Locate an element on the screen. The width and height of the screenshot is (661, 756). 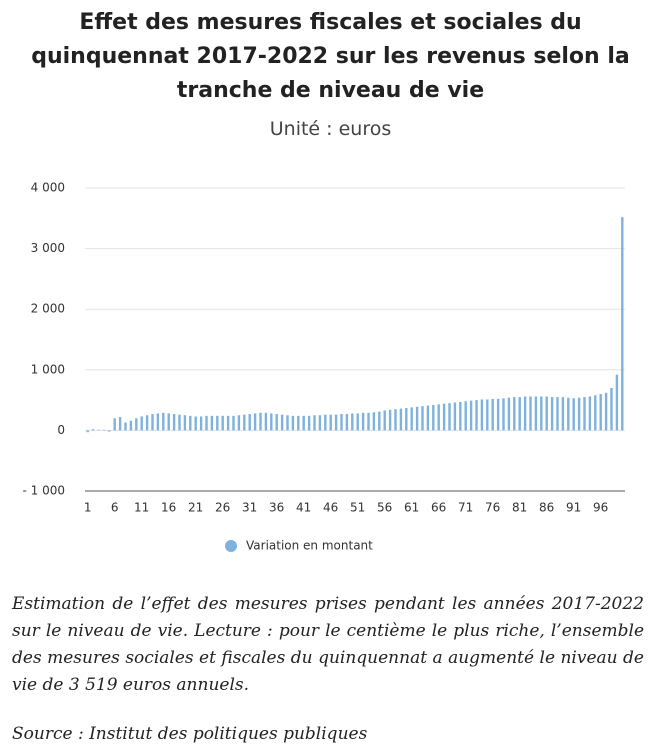
legend-marker is located at coordinates (231, 546).